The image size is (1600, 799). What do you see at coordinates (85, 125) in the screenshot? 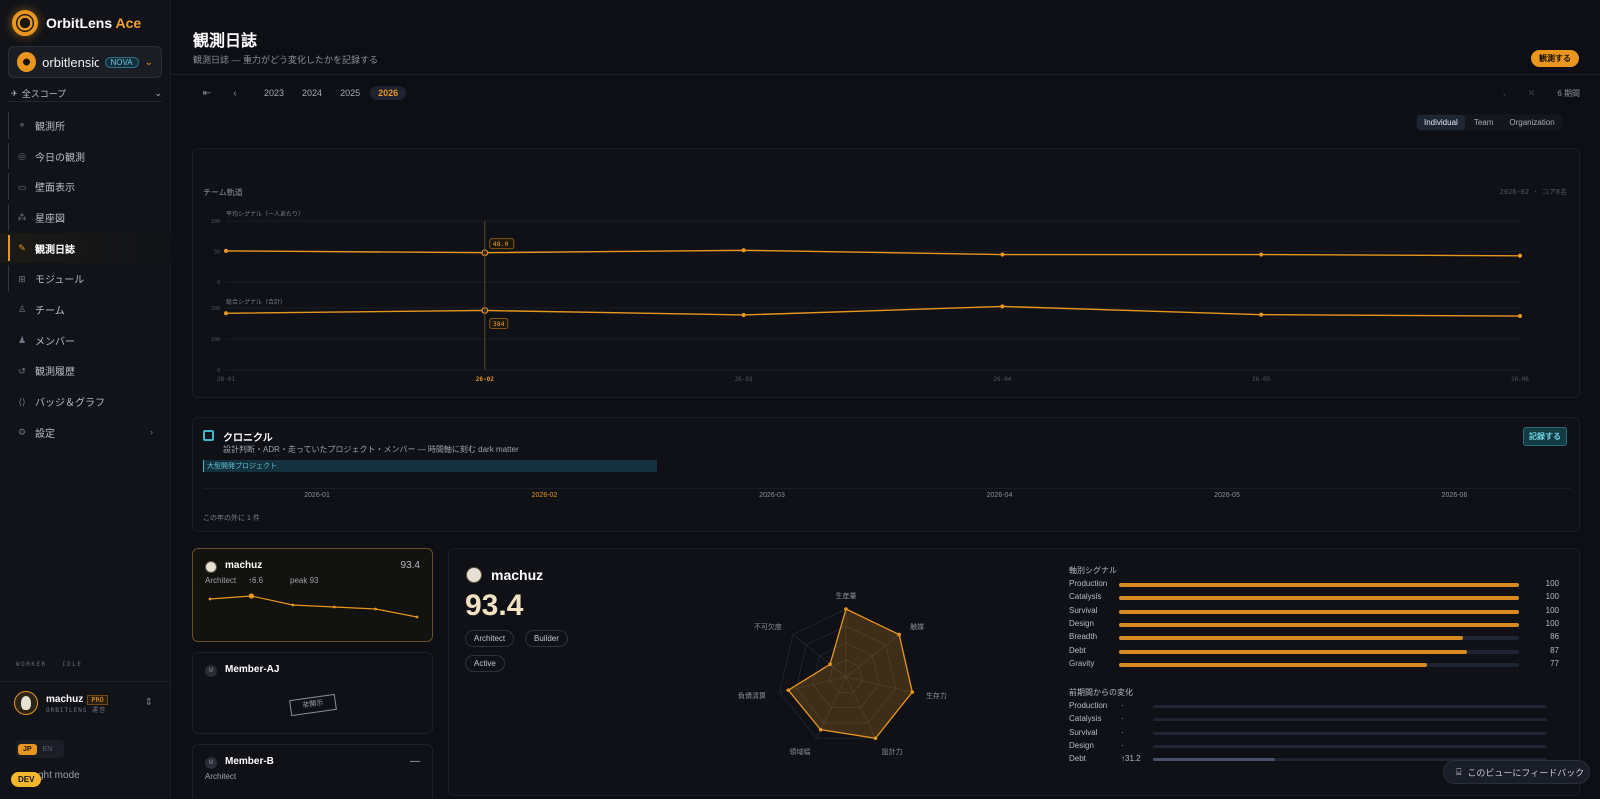
I see `sidebar-item-telescope: ⌖ 観測所` at bounding box center [85, 125].